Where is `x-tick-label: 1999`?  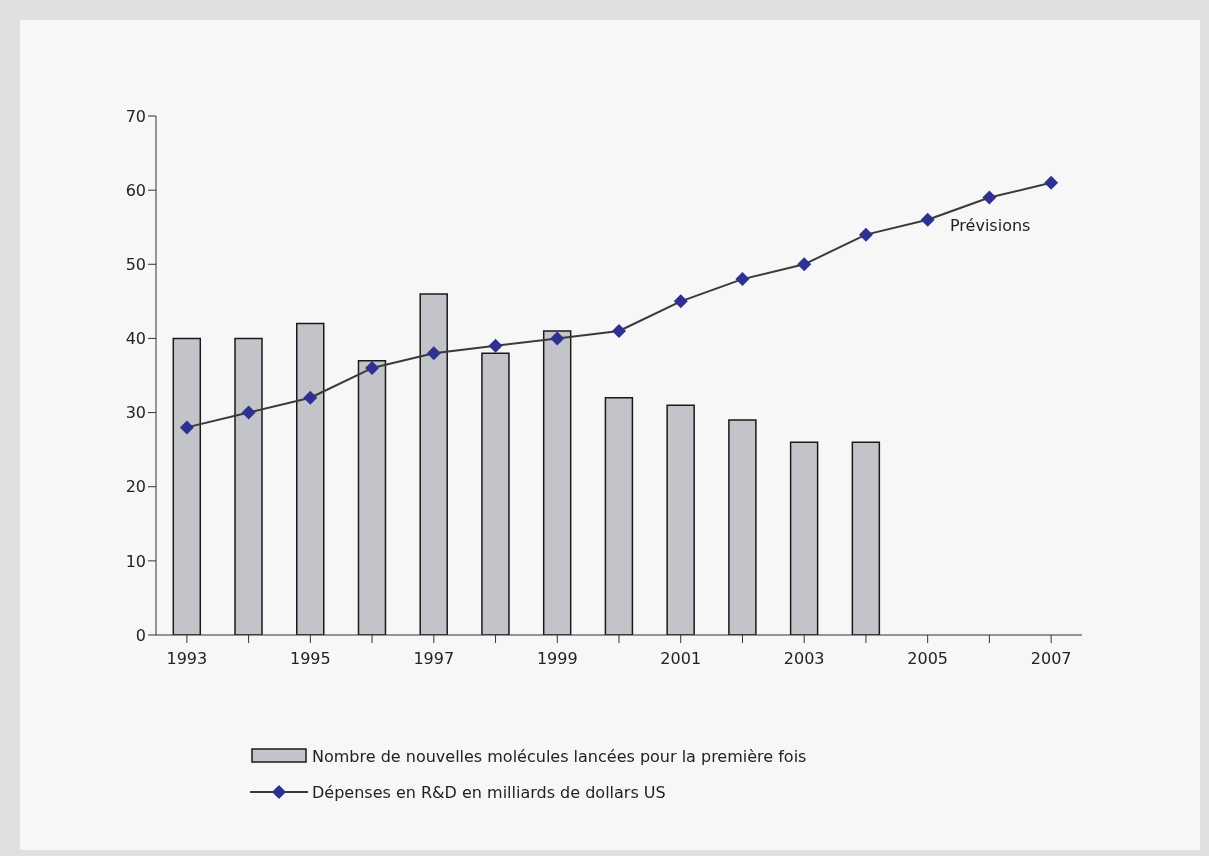 x-tick-label: 1999 is located at coordinates (557, 659).